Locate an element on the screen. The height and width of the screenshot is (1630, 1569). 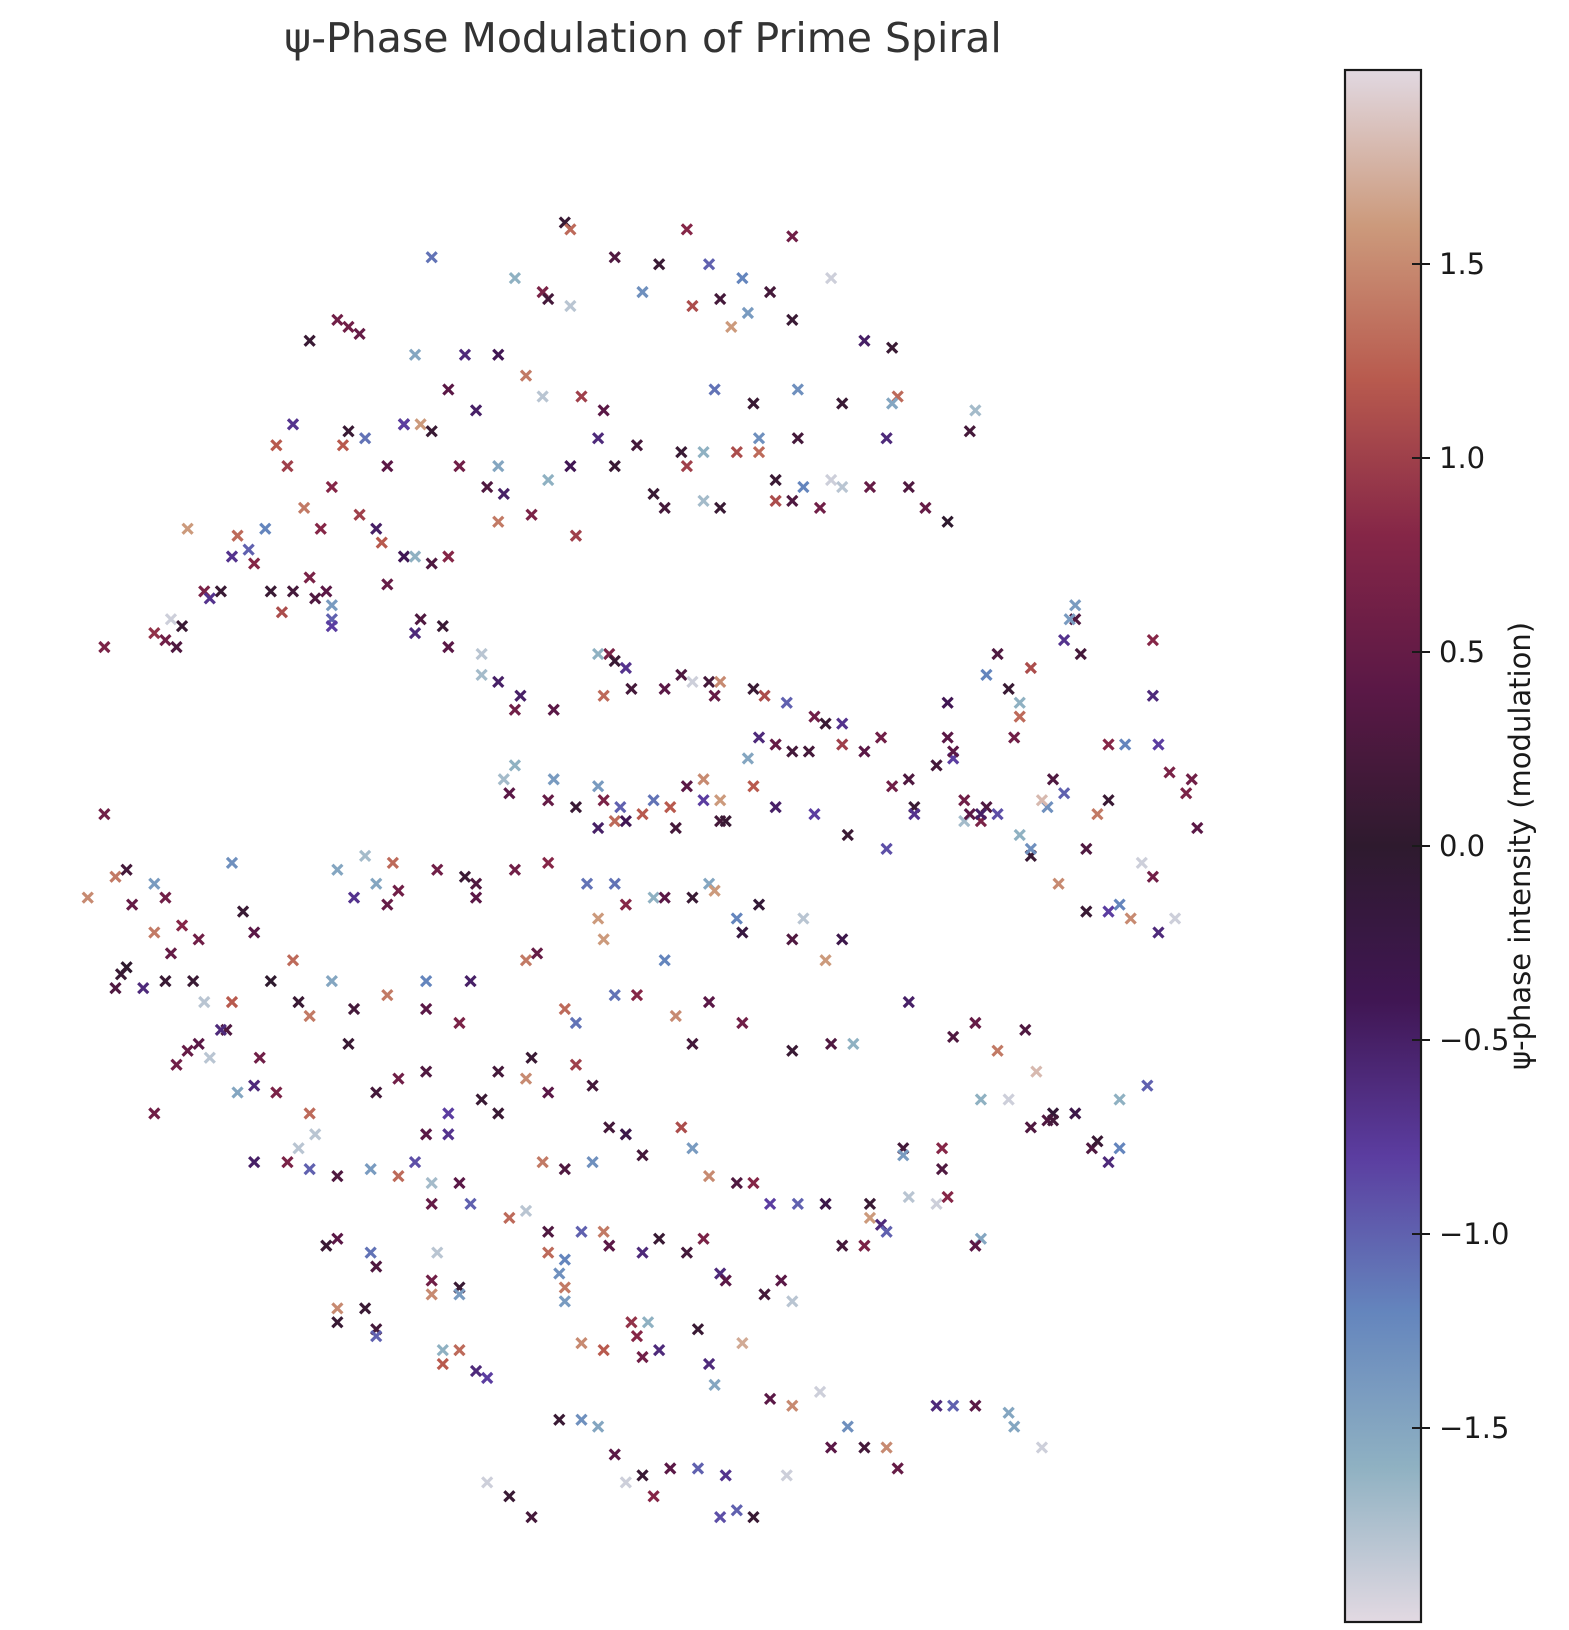
colorbar-tick-label: −0.5 is located at coordinates (1474, 1040).